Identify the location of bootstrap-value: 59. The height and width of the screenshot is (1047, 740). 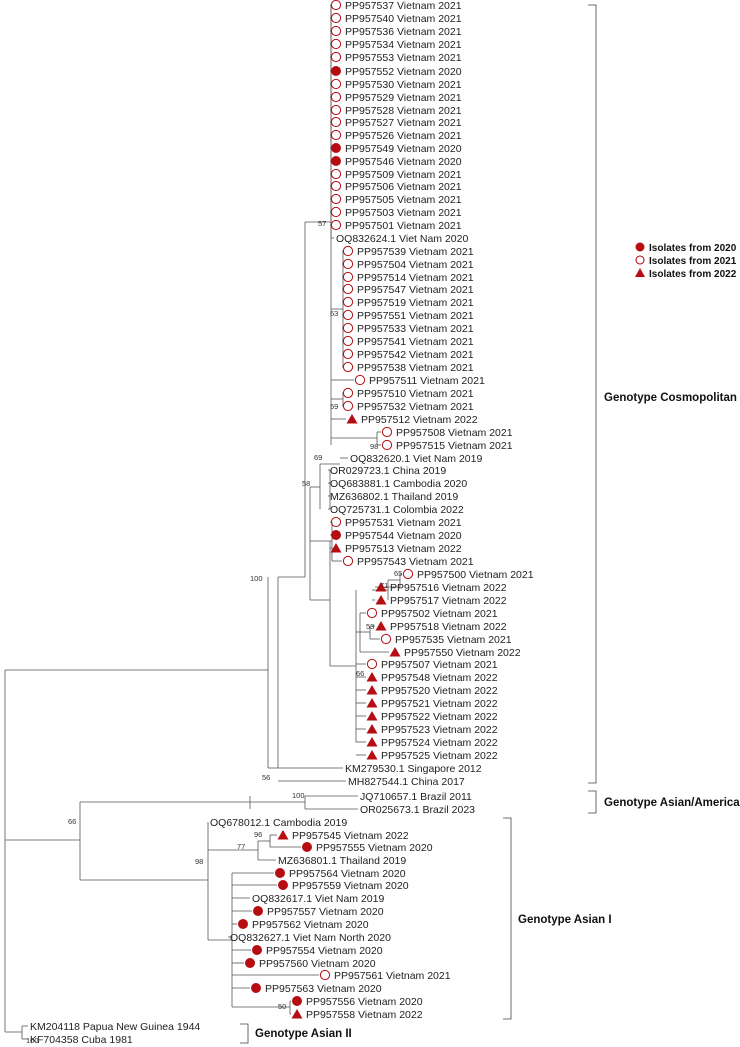
(334, 406).